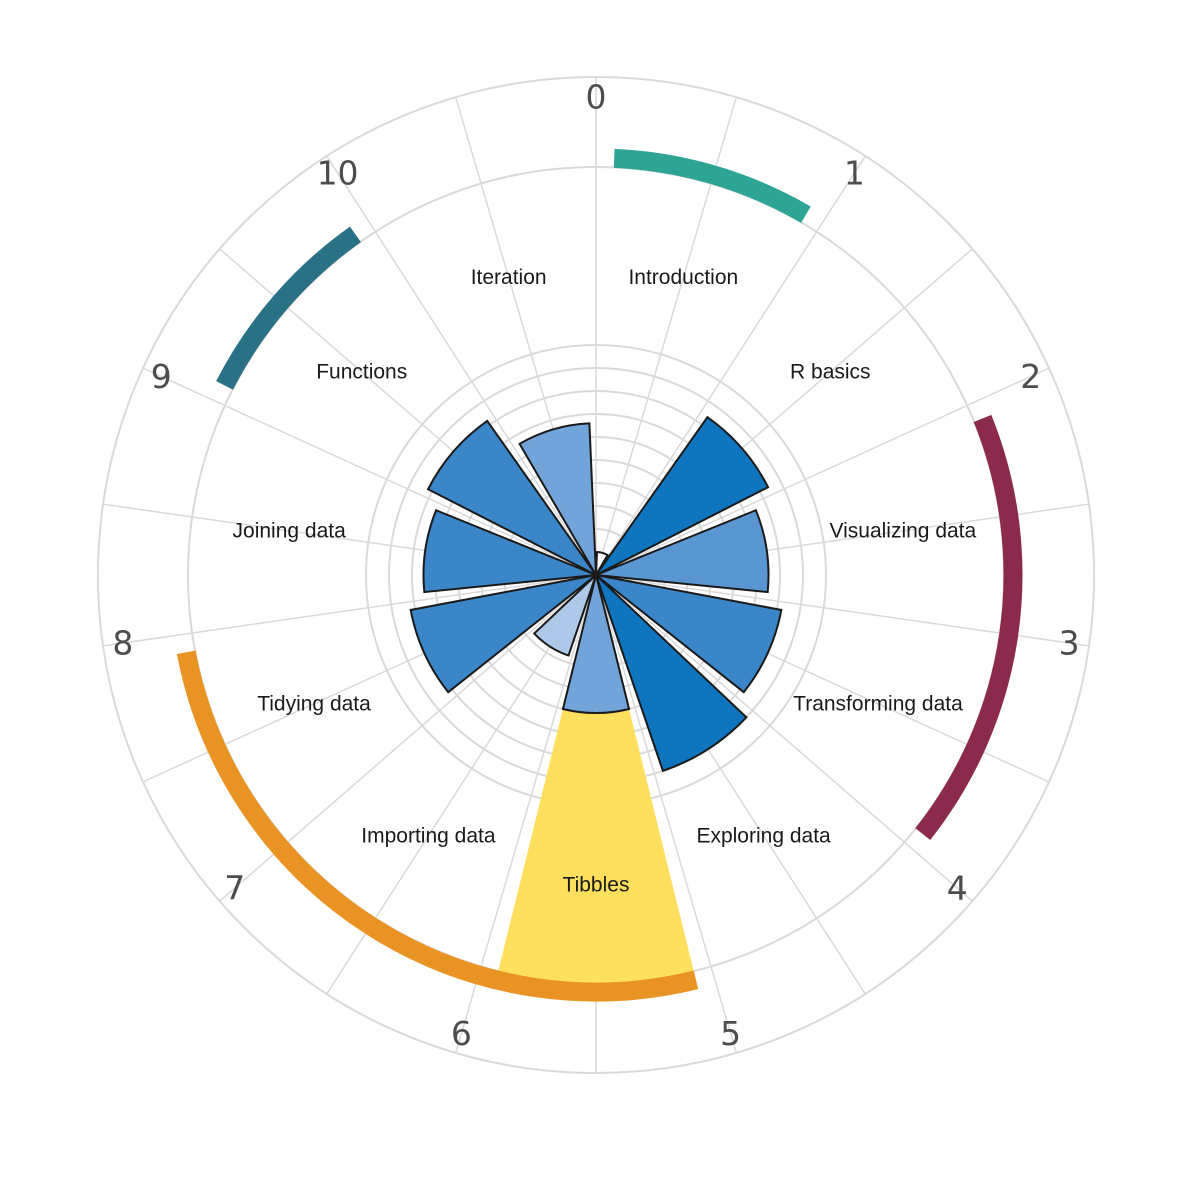 Image resolution: width=1181 pixels, height=1181 pixels. I want to click on highlight, so click(596, 851).